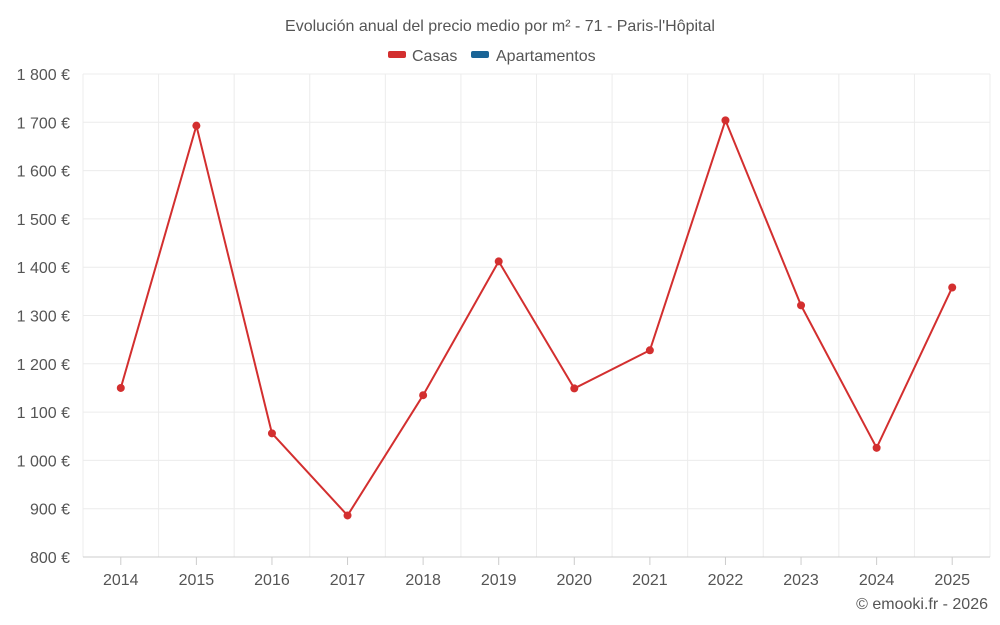 The image size is (1000, 625). Describe the element at coordinates (397, 54) in the screenshot. I see `legend-swatch-casas` at that location.